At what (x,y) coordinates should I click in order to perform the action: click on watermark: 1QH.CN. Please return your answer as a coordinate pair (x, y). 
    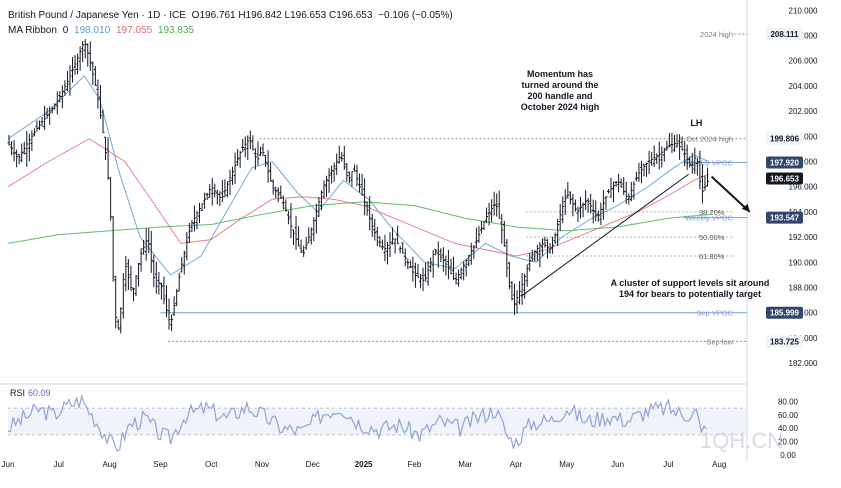
    Looking at the image, I should click on (741, 440).